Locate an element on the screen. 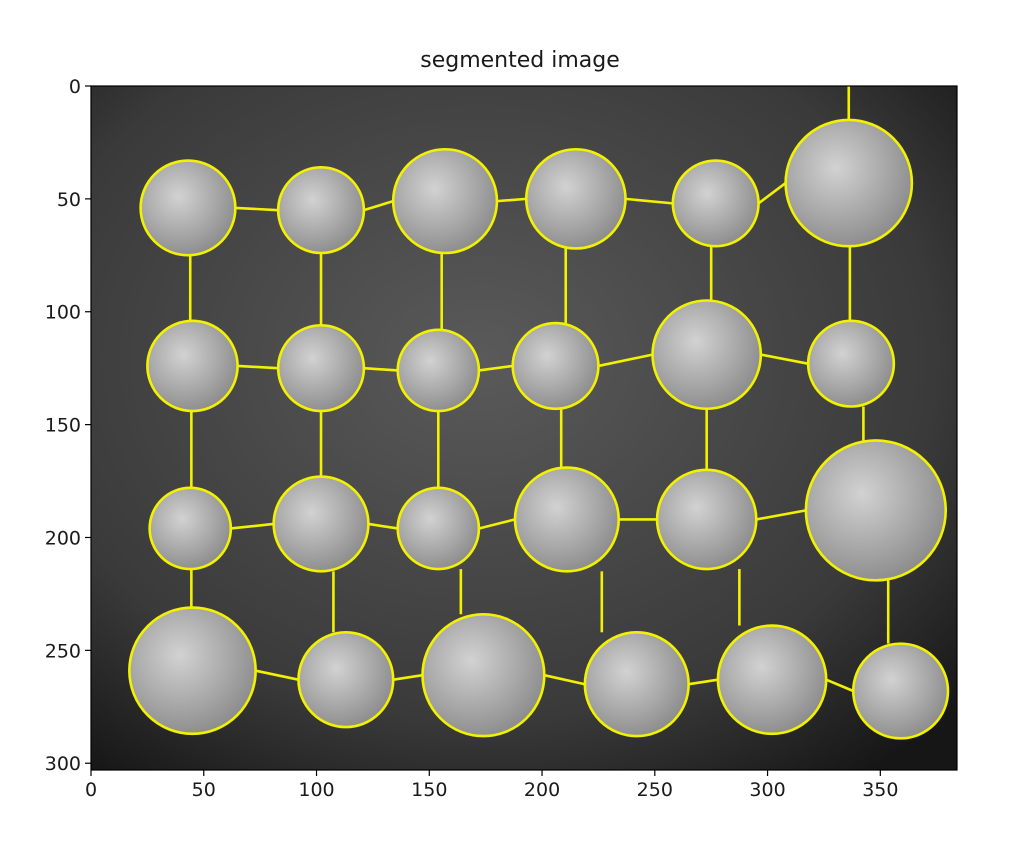 This screenshot has width=1024, height=848. x-tick-label: 350 is located at coordinates (880, 790).